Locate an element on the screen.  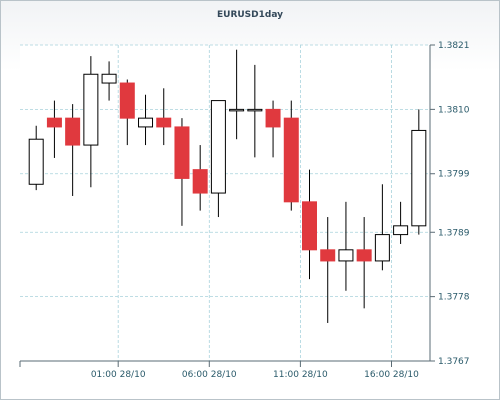
y-tick-label: 1.3778 is located at coordinates (454, 298).